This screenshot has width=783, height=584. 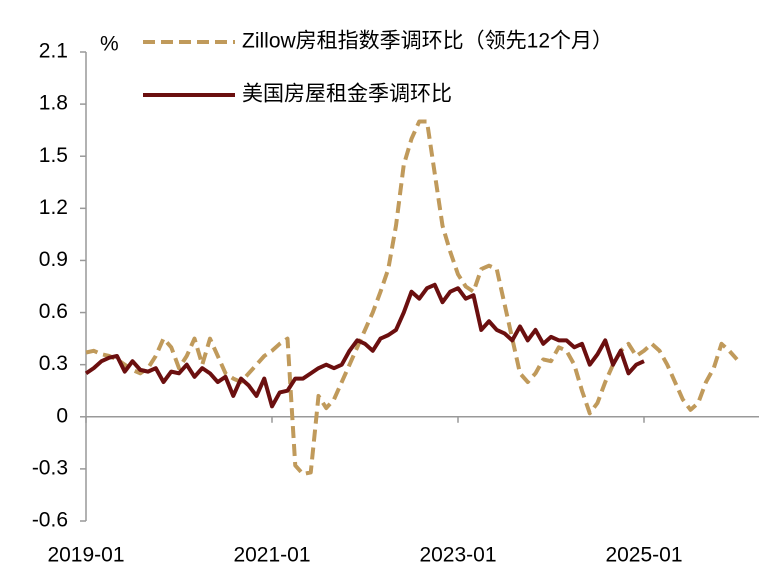 What do you see at coordinates (109, 44) in the screenshot?
I see `y-unit: %` at bounding box center [109, 44].